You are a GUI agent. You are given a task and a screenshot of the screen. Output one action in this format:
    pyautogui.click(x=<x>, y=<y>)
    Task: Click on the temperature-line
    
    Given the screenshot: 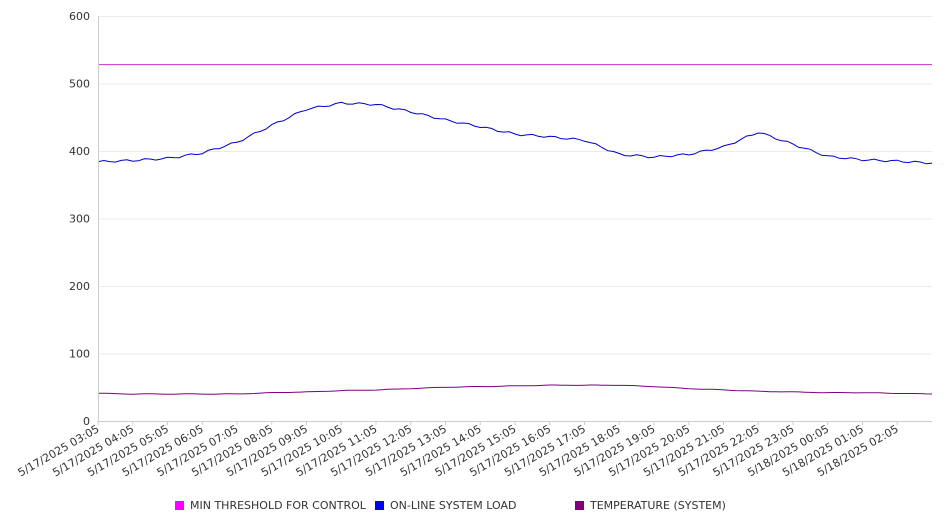 What is the action you would take?
    pyautogui.click(x=515, y=389)
    